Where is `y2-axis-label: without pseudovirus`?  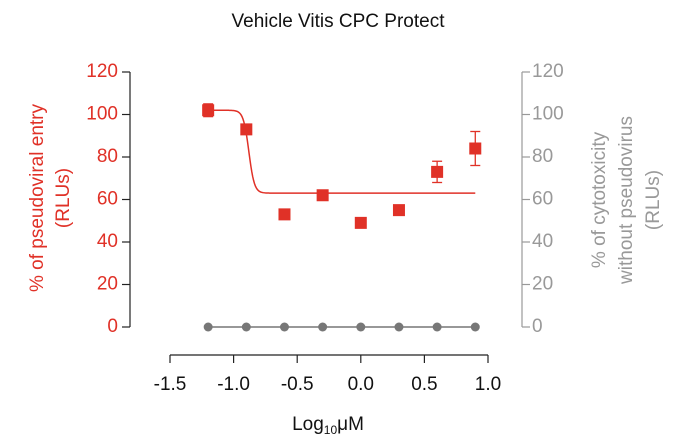 y2-axis-label: without pseudovirus is located at coordinates (626, 200).